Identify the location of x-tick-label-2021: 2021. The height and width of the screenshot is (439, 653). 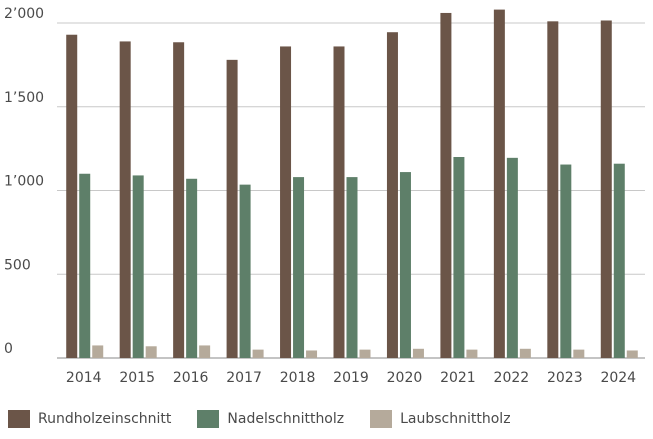
(458, 378).